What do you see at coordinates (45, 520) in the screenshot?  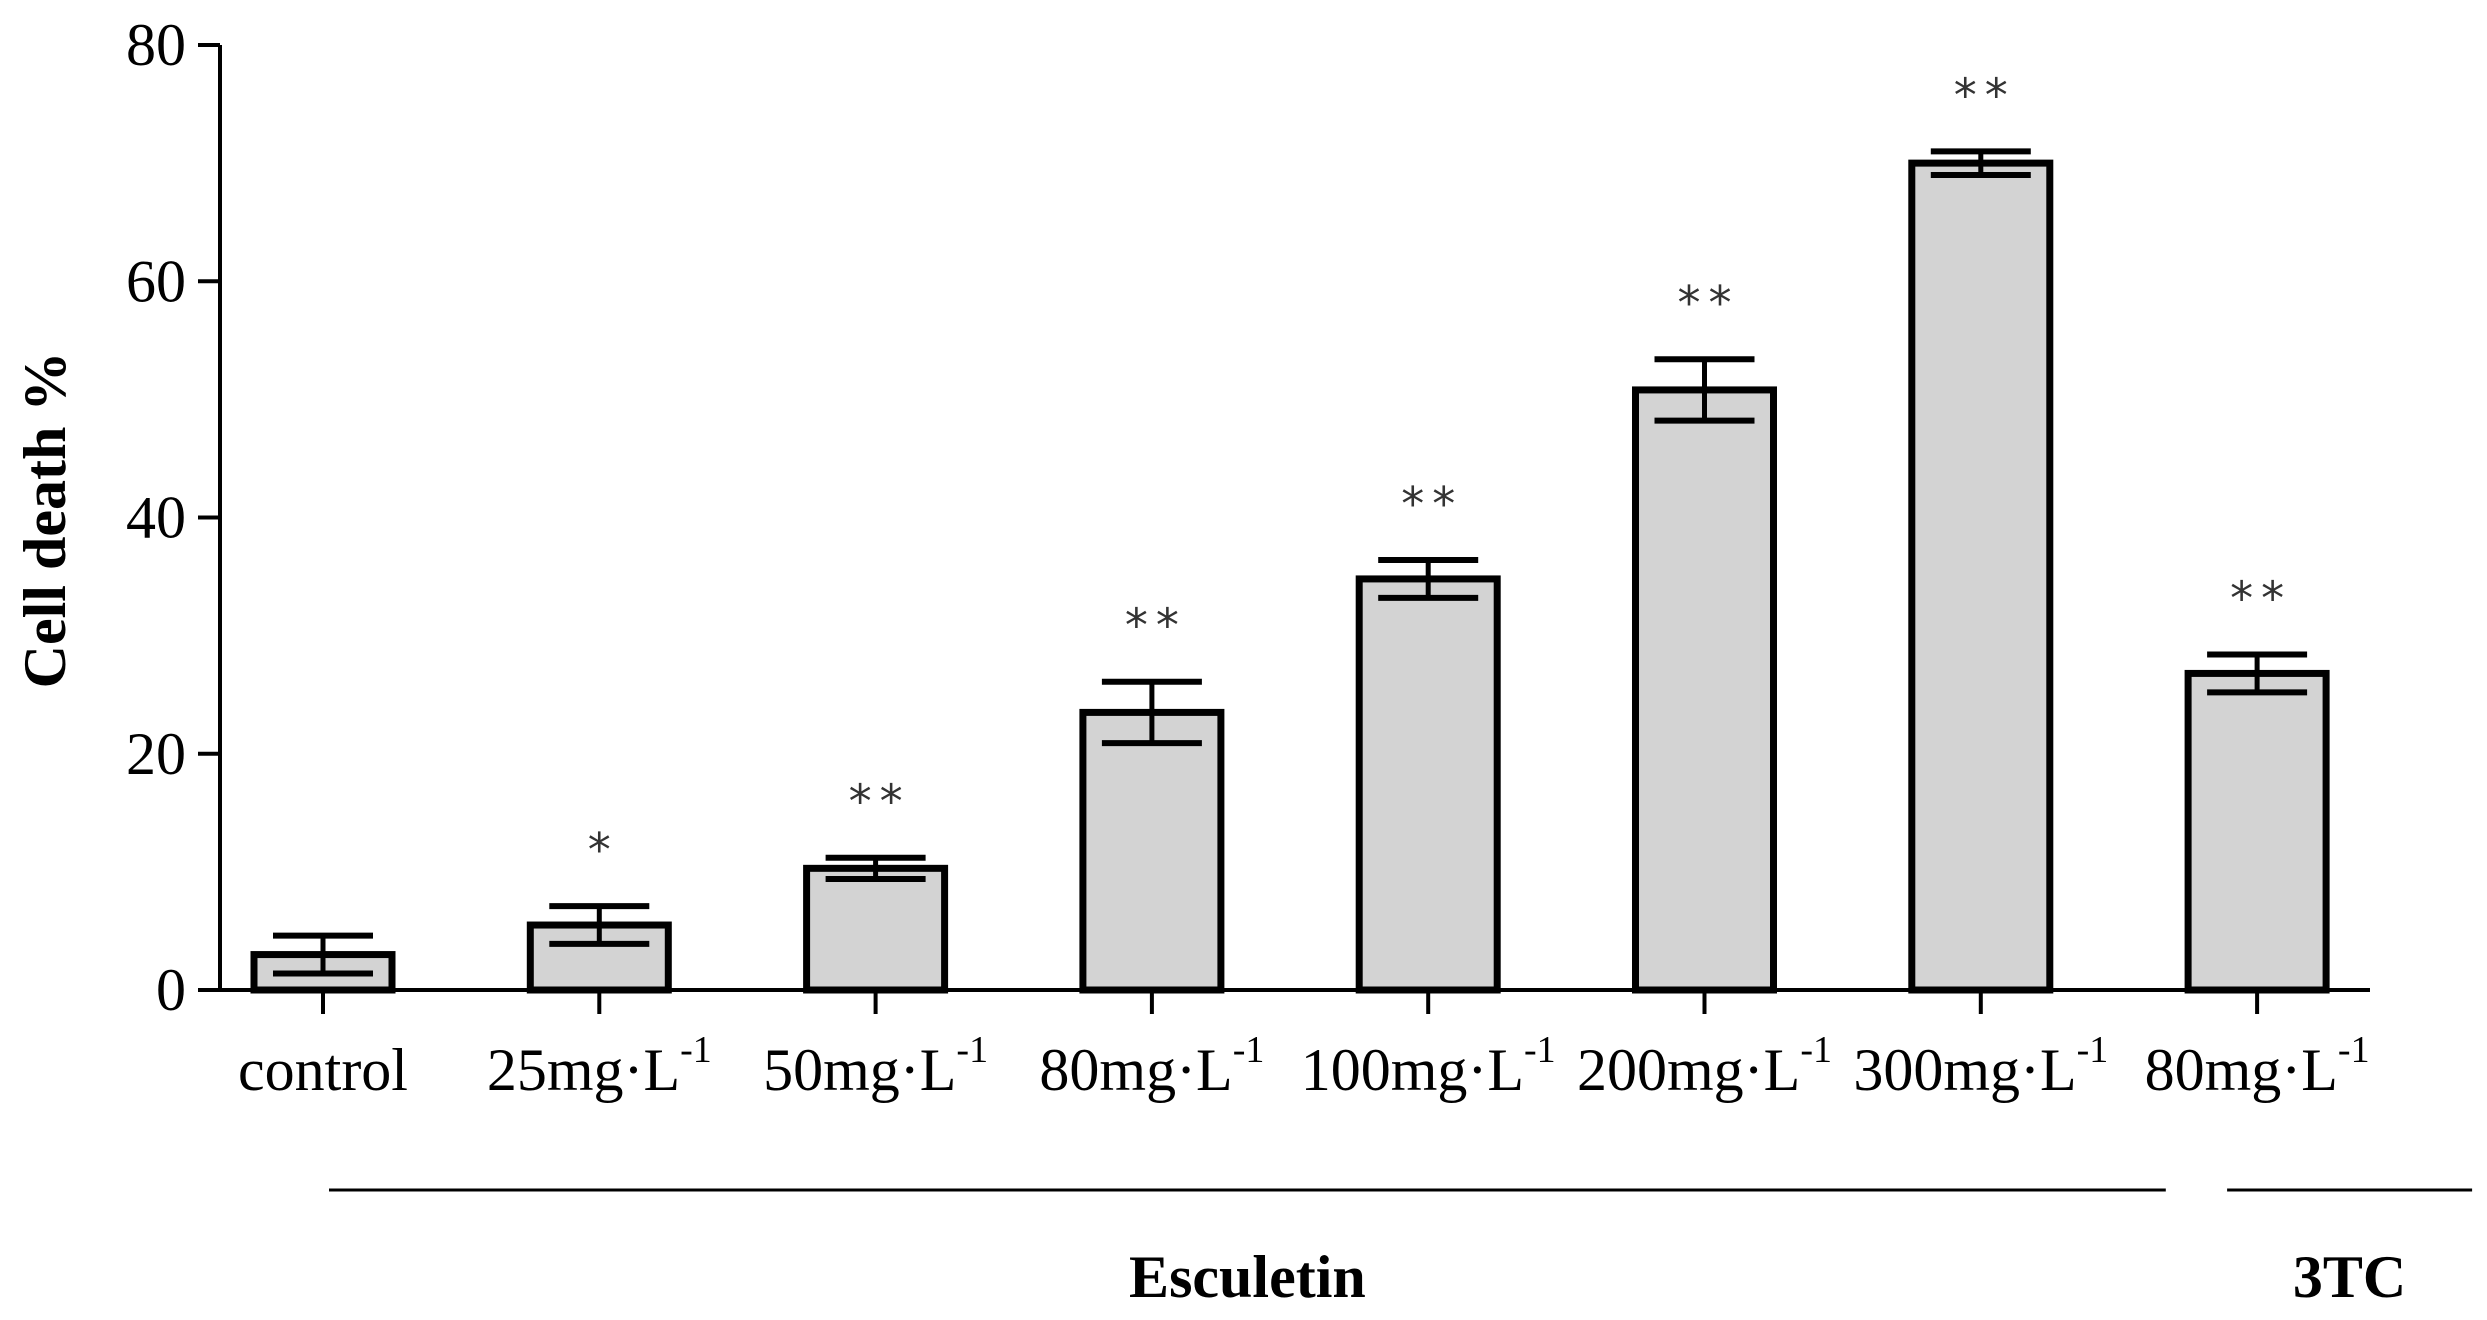 I see `y-axis-label: Cell death %` at bounding box center [45, 520].